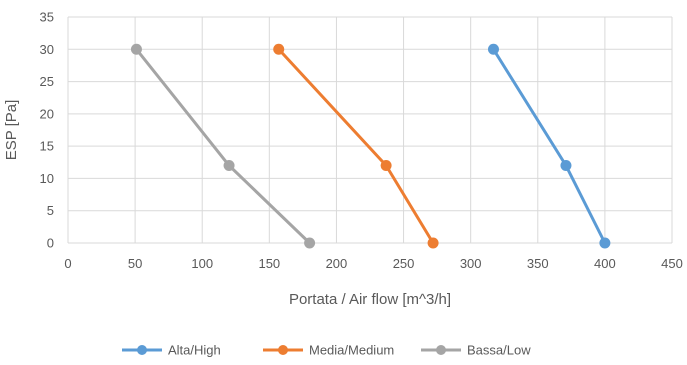  I want to click on x-axis-title: Portata / Air flow [m^3/h], so click(370, 299).